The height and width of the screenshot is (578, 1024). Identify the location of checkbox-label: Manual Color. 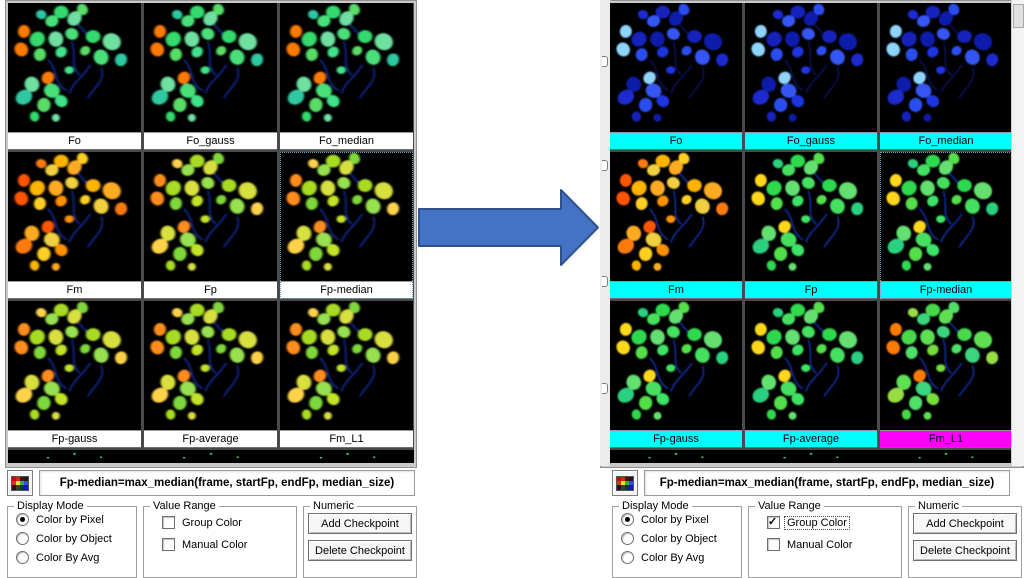
(215, 544).